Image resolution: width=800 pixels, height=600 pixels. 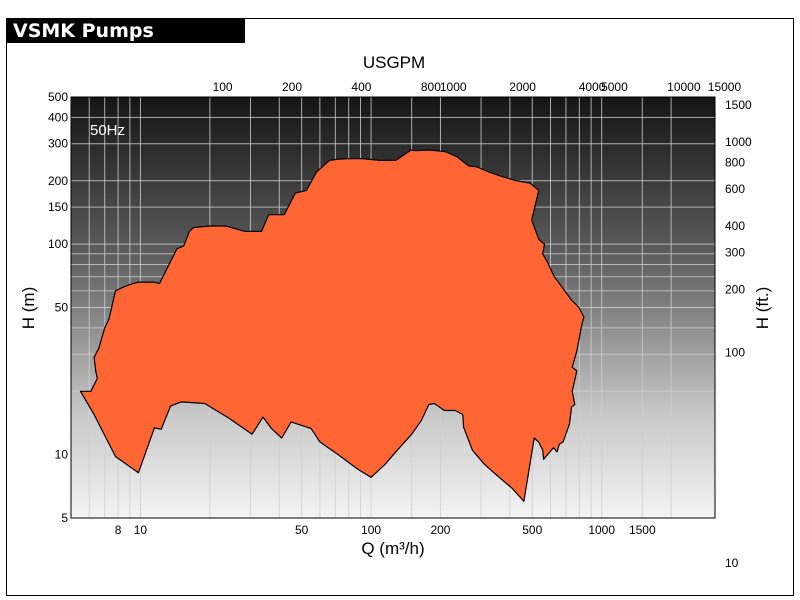 I want to click on x-tick-label: 500, so click(x=532, y=530).